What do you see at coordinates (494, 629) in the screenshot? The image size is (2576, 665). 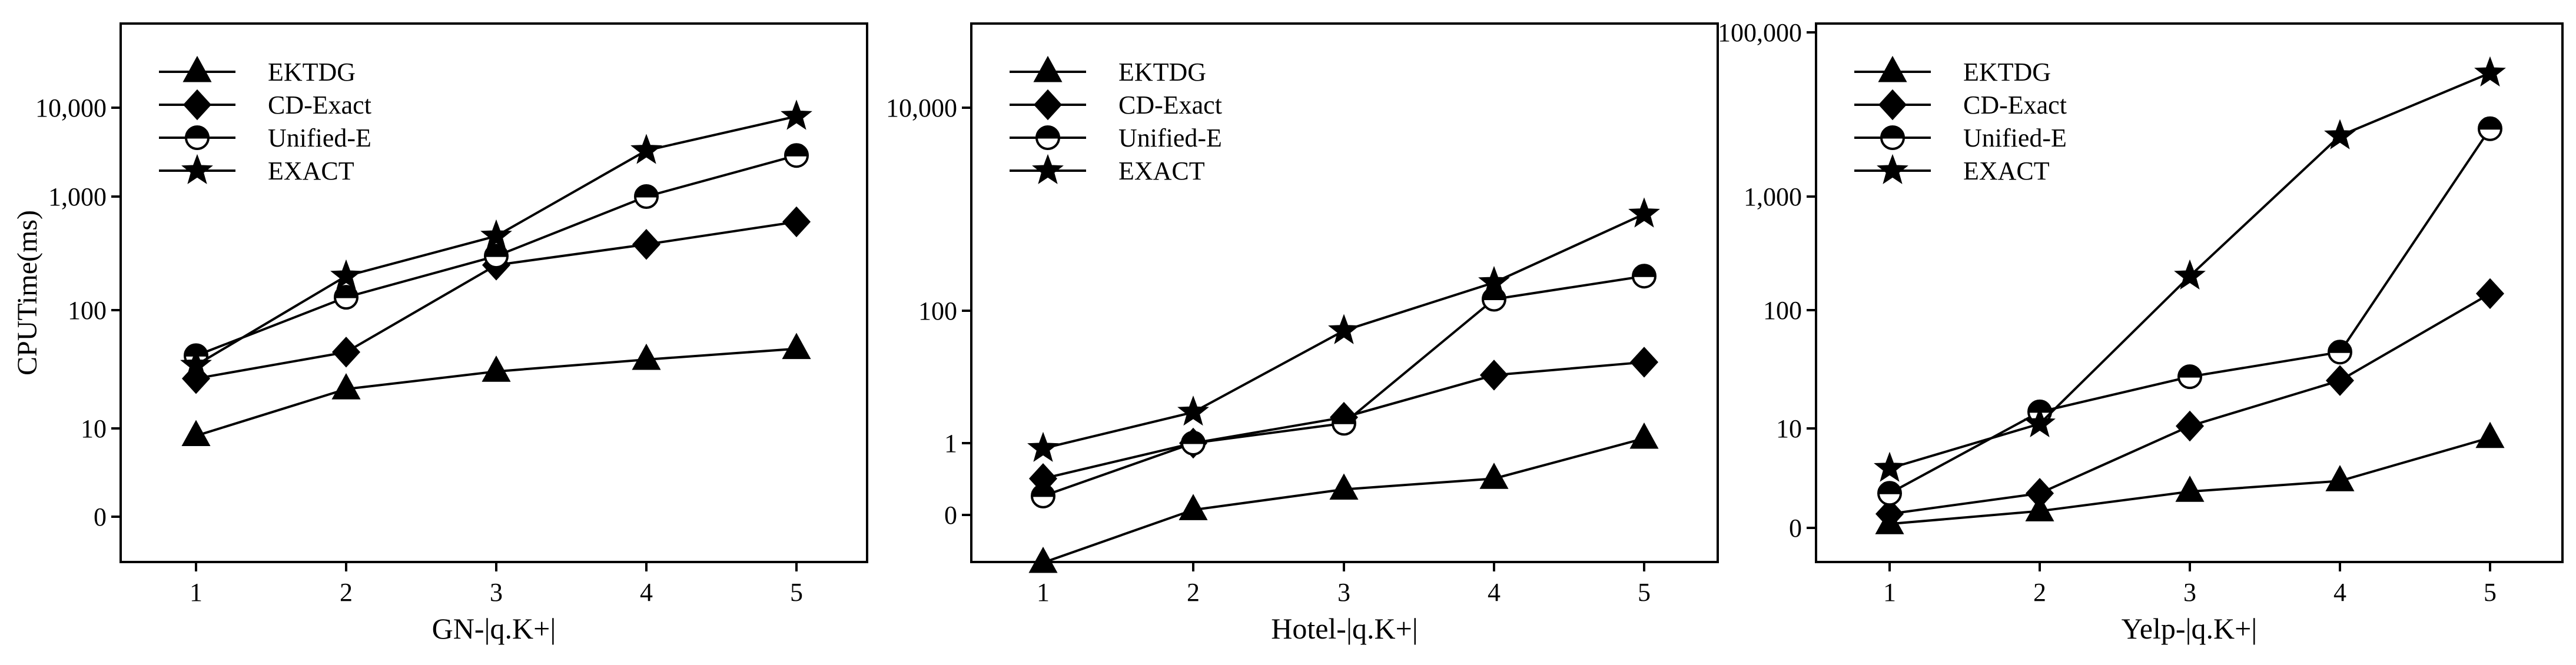 I see `x-axis-label: GN-|q.K+|` at bounding box center [494, 629].